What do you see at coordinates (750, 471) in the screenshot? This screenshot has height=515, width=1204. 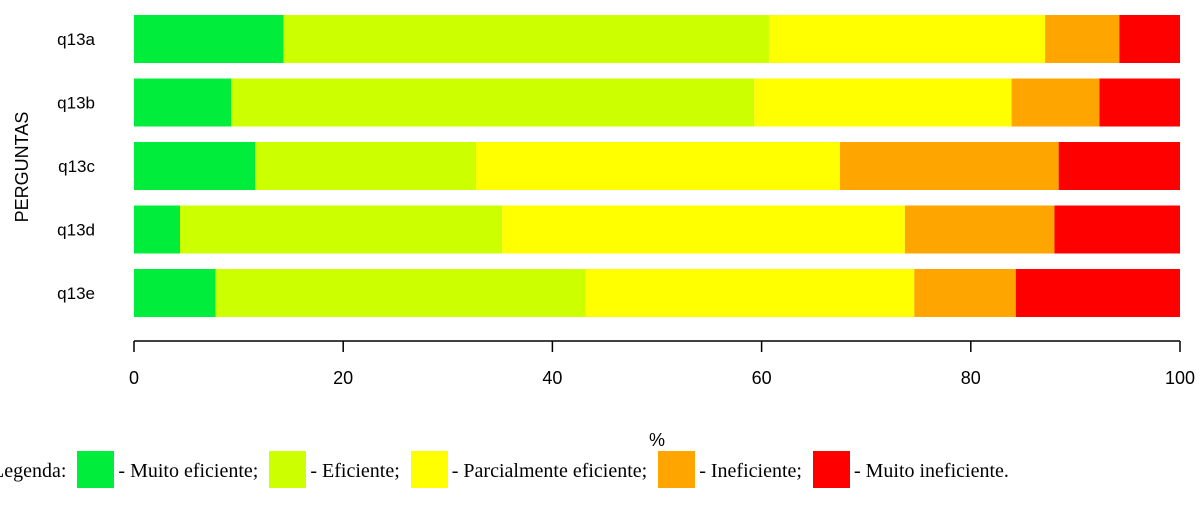 I see `legend-label: - Ineficiente;` at bounding box center [750, 471].